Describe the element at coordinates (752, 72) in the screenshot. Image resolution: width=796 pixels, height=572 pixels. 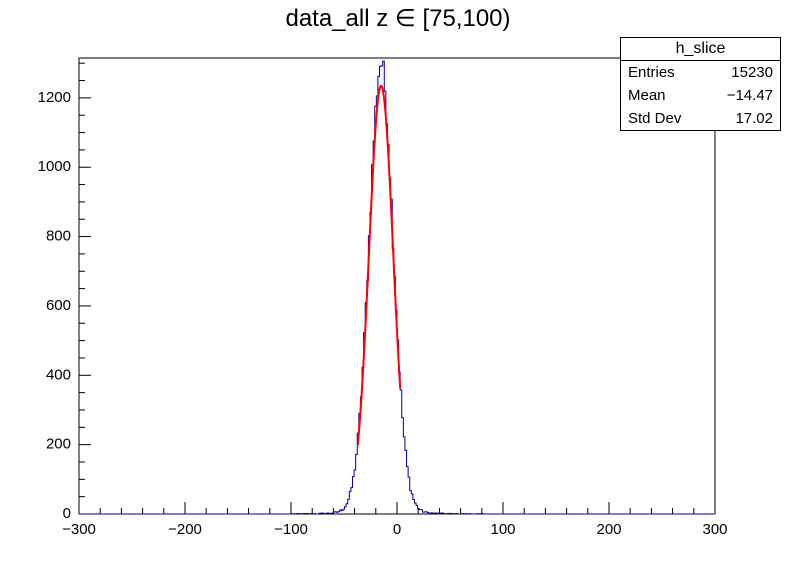
I see `stats-value: 15230` at that location.